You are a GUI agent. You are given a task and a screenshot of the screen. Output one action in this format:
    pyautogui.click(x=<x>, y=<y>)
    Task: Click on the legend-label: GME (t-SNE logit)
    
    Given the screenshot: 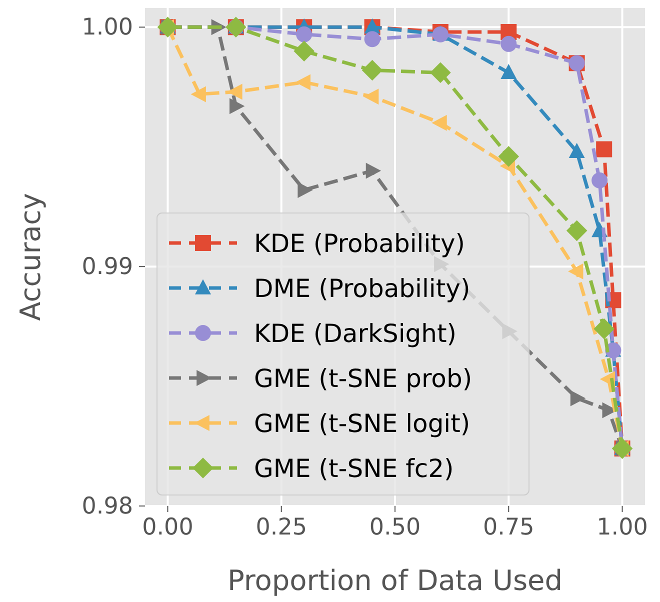 What is the action you would take?
    pyautogui.click(x=362, y=423)
    